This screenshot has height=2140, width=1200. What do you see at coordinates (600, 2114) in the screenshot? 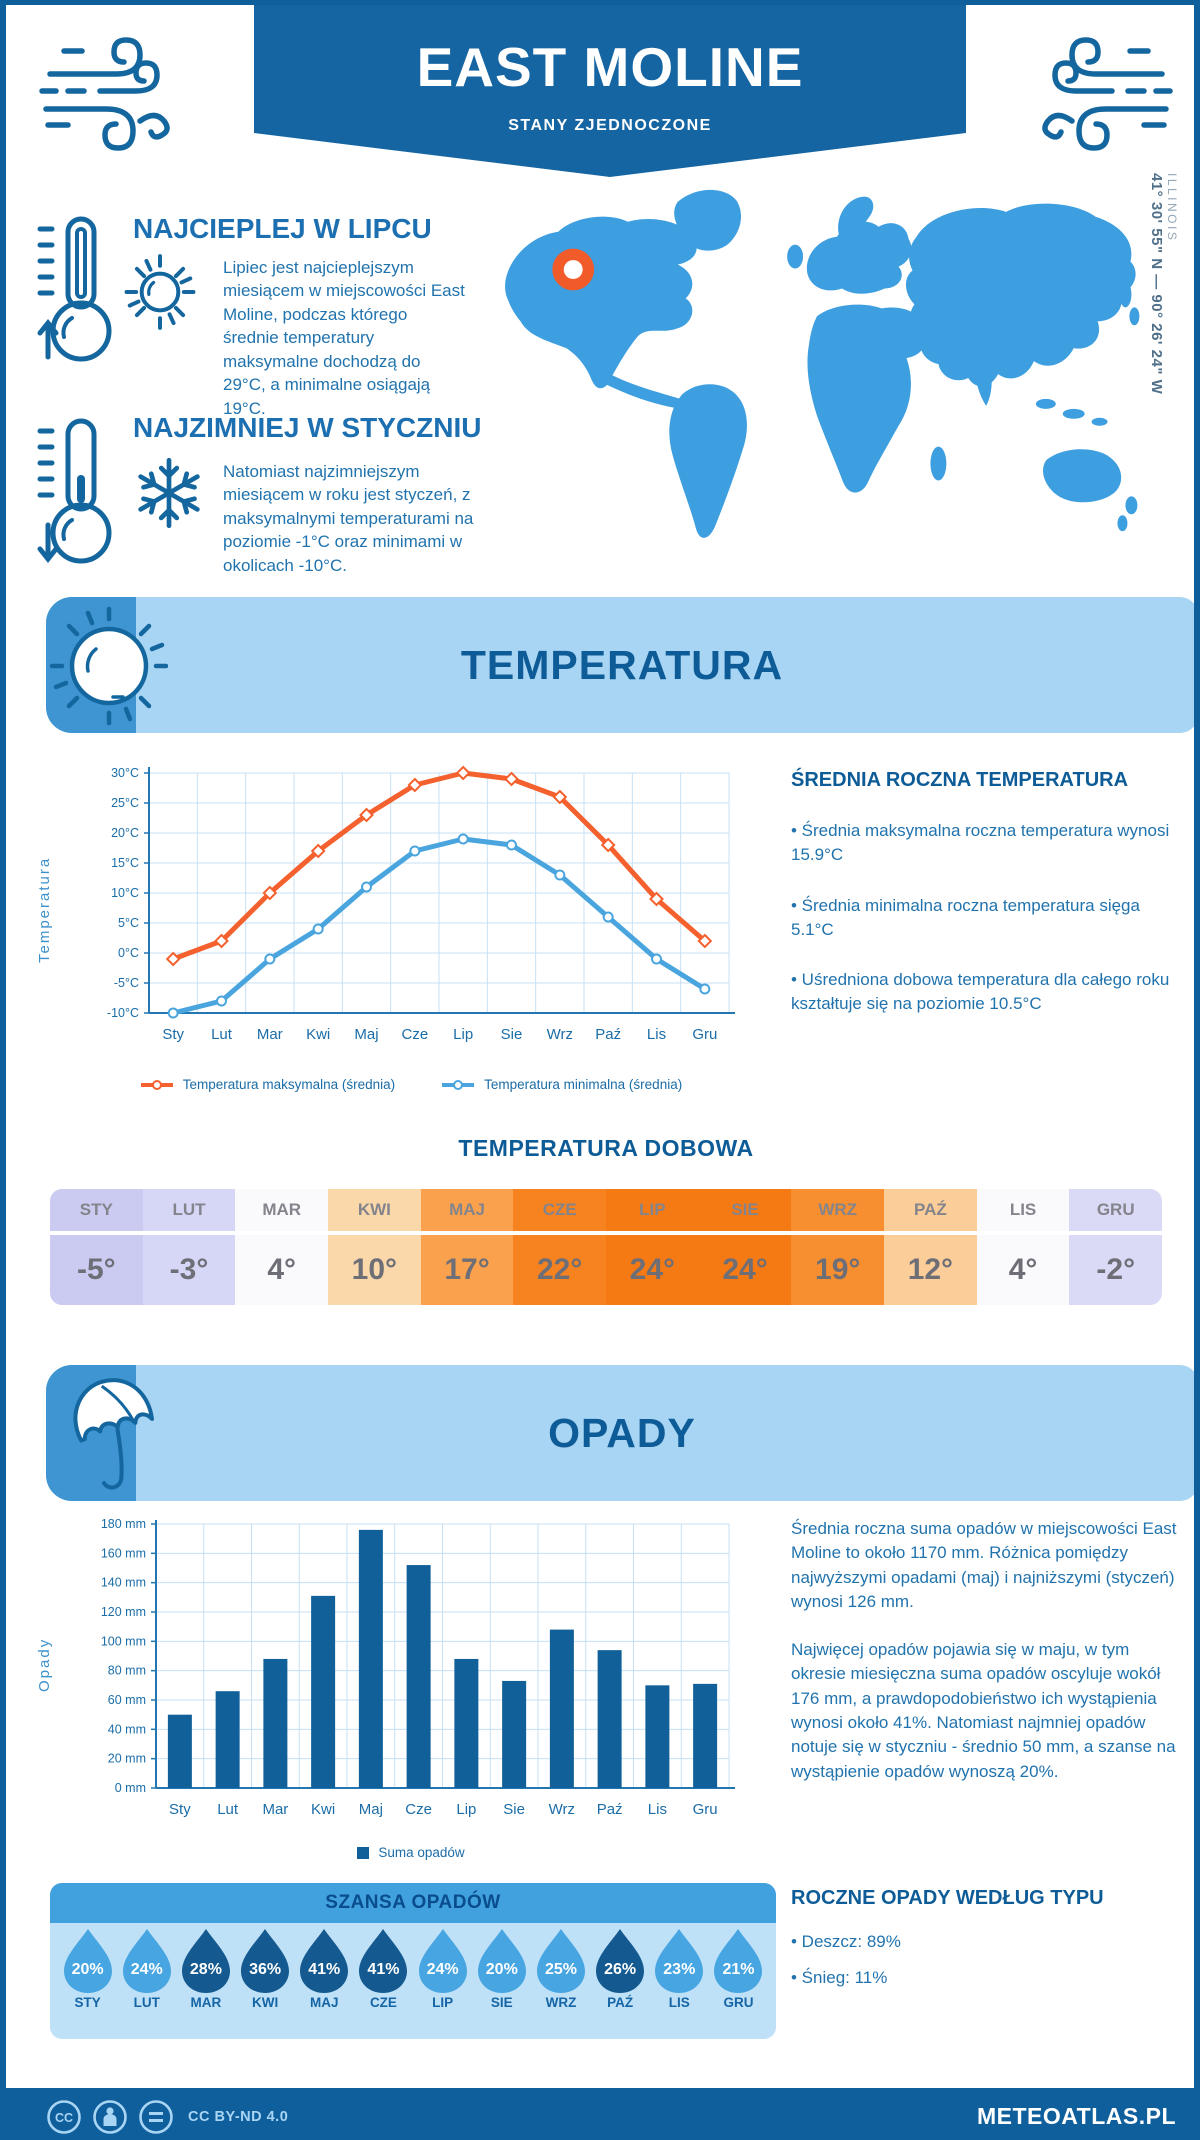
I see `footer-bar: CC CC BY-ND 4.0 METEOATLAS.PL` at bounding box center [600, 2114].